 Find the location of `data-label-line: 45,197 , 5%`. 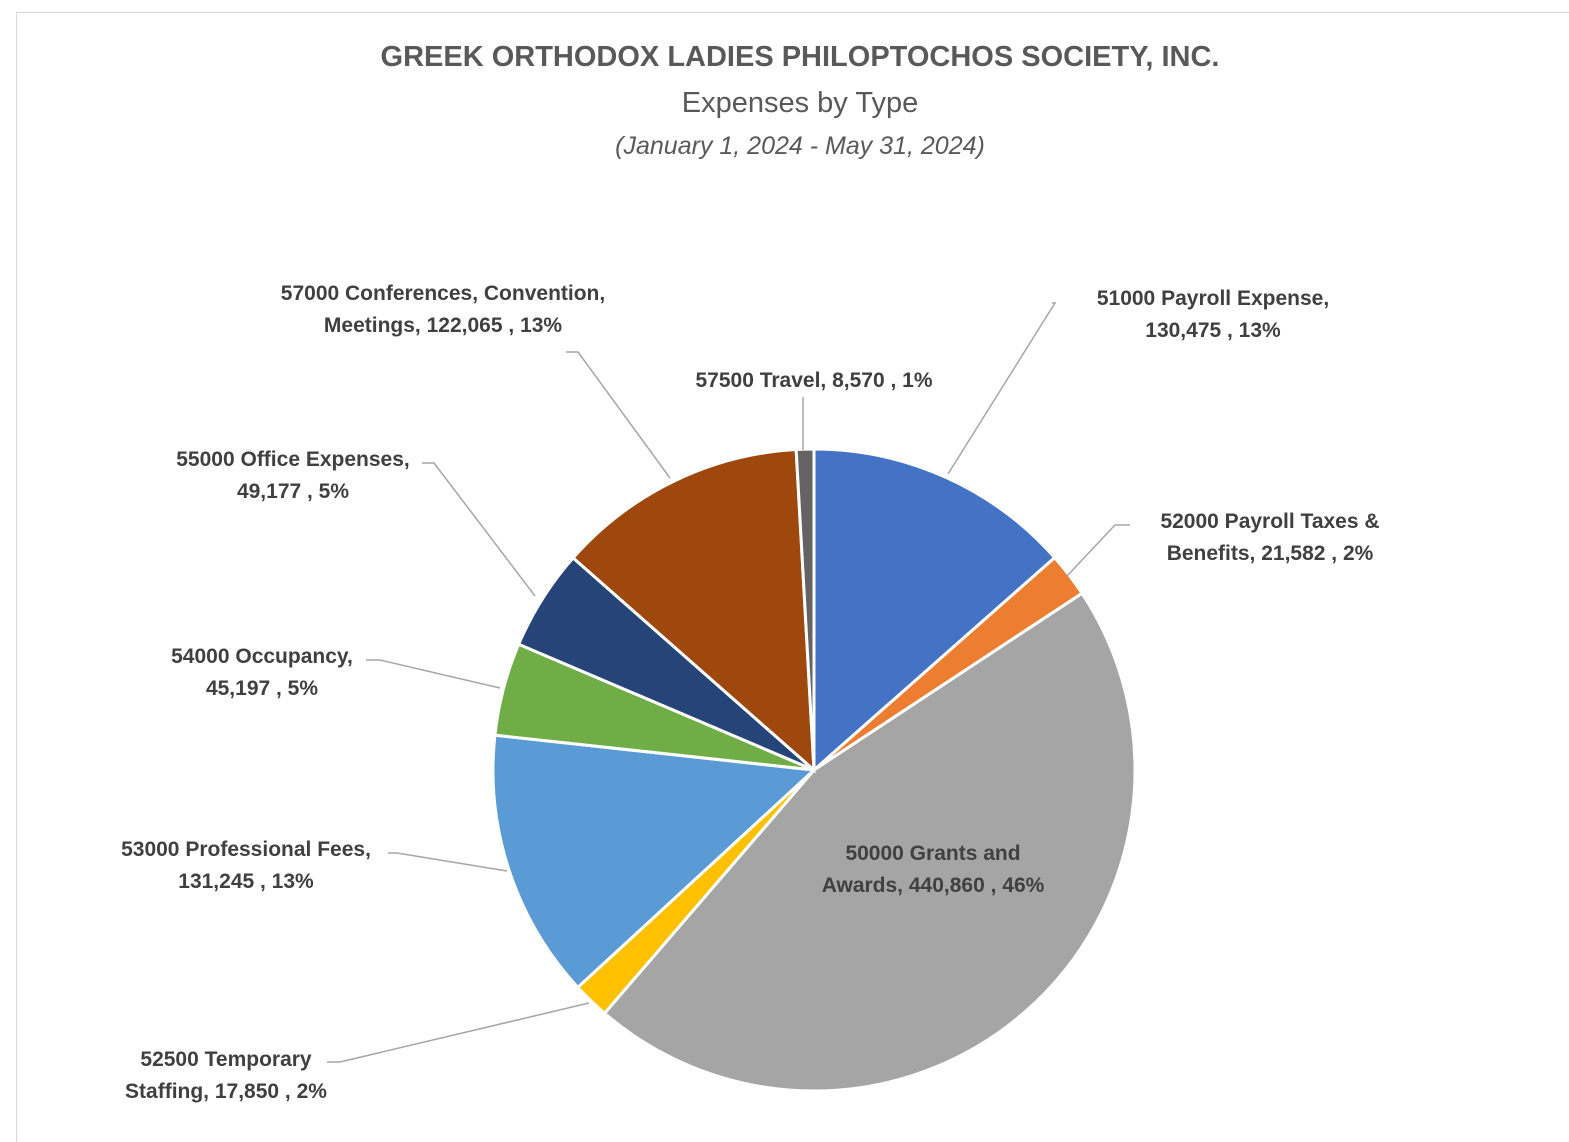

data-label-line: 45,197 , 5% is located at coordinates (262, 688).